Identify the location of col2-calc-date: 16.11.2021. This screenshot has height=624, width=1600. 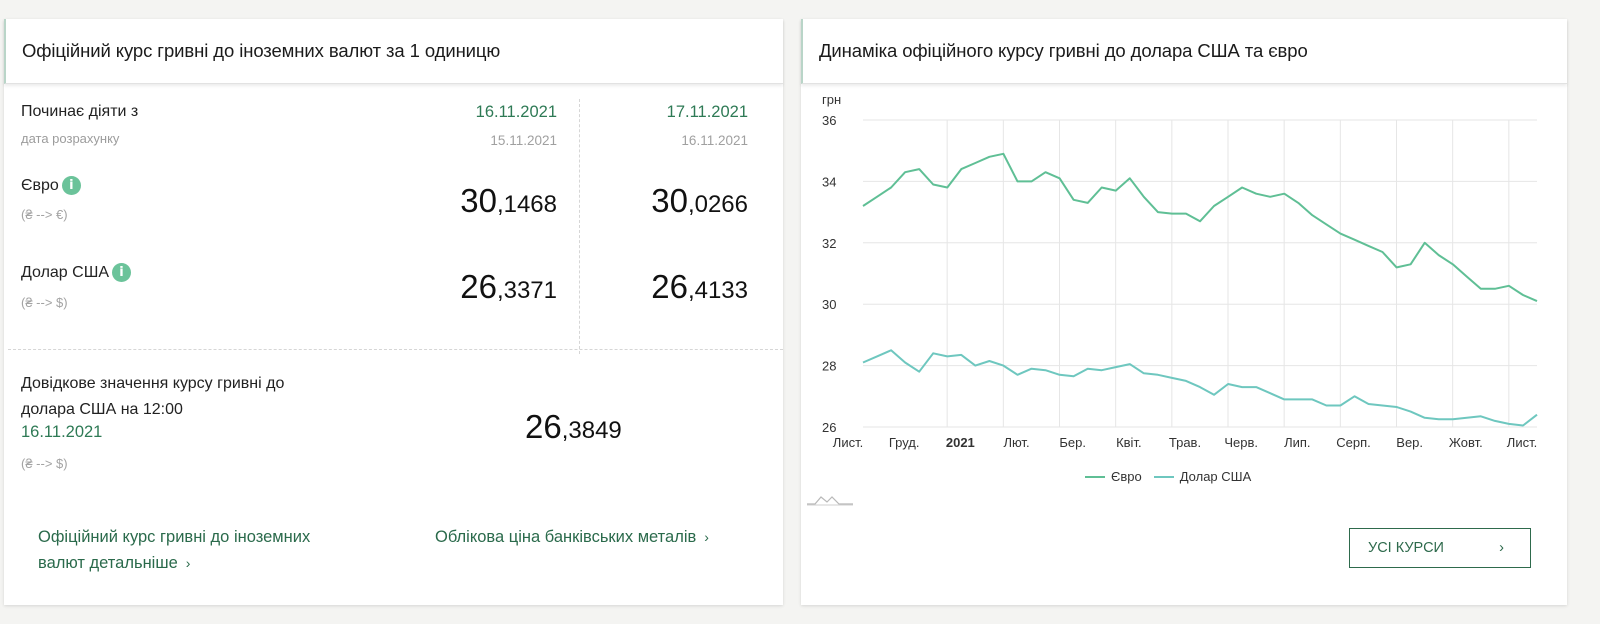
(714, 140).